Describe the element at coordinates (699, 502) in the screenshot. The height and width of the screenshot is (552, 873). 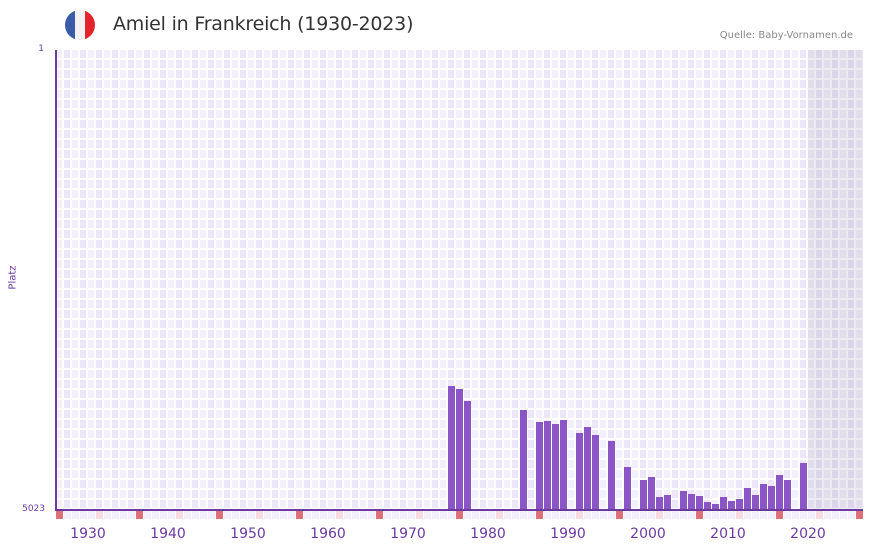
I see `bar-2008` at that location.